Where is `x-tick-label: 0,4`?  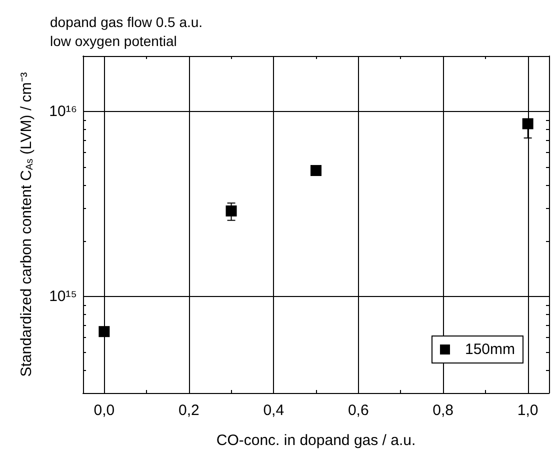 x-tick-label: 0,4 is located at coordinates (273, 410).